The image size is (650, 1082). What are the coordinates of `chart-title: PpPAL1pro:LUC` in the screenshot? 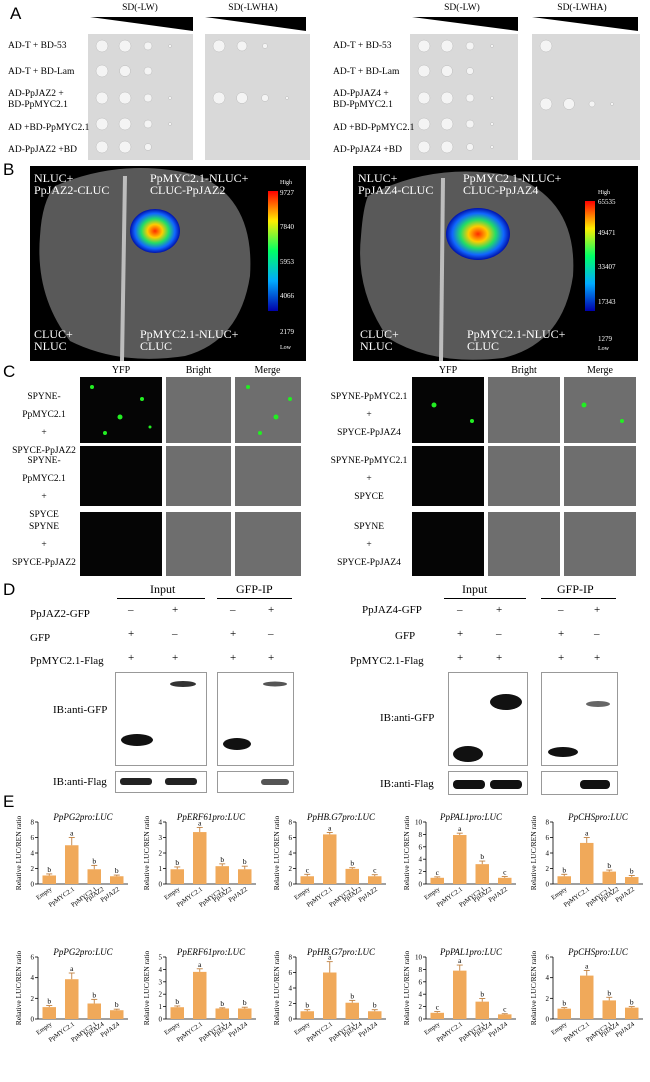 It's located at (471, 952).